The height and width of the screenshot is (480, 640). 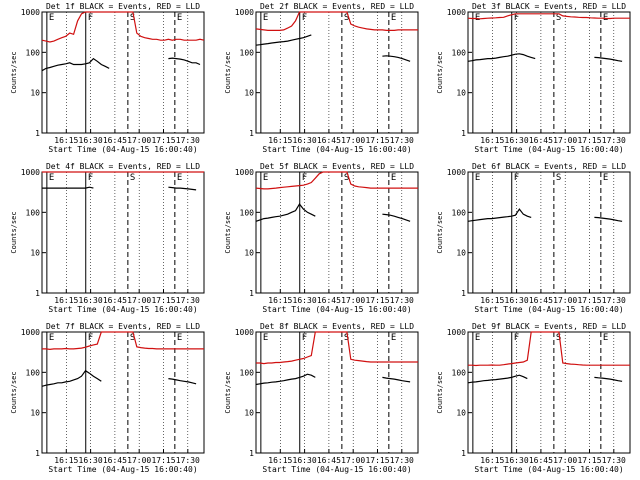 I want to click on panel-title: Det 2f BLACK = Events, RED = LLD, so click(x=337, y=6).